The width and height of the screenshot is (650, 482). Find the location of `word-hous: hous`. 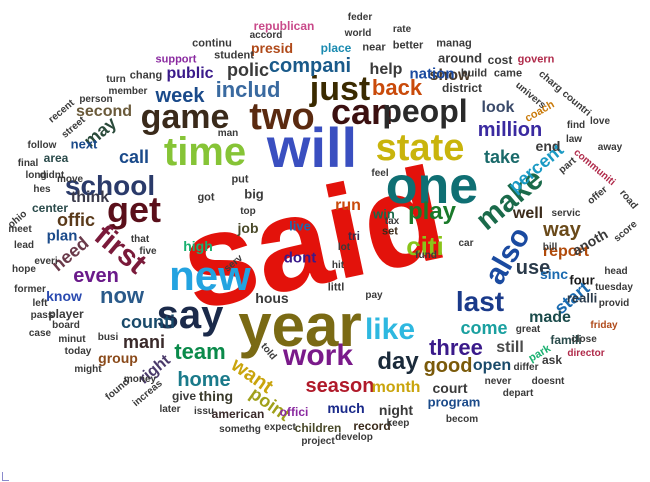

word-hous: hous is located at coordinates (272, 298).